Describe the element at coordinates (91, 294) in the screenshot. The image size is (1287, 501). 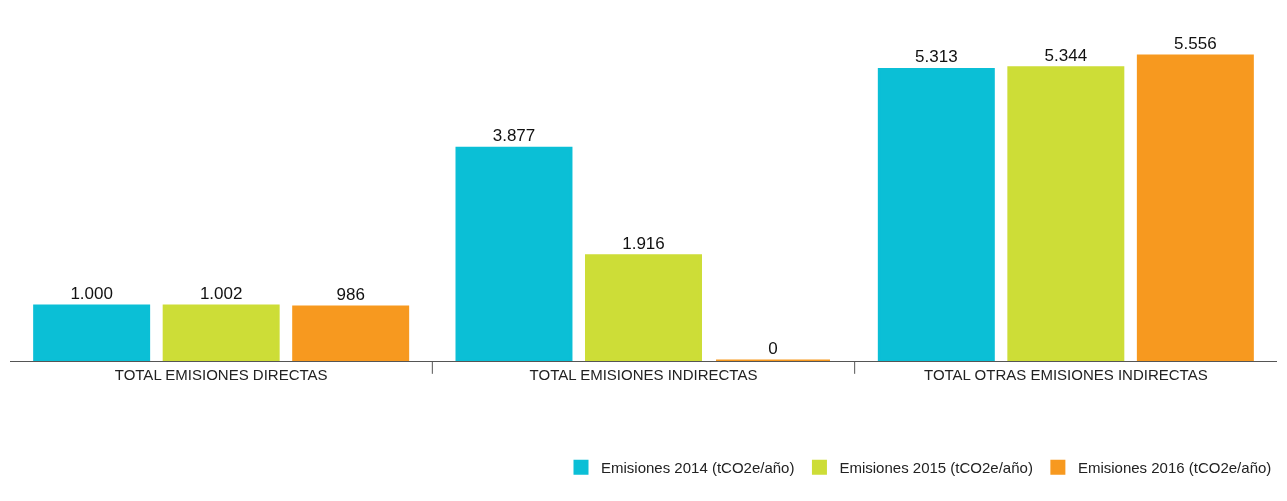
I see `data-label: 1.000` at that location.